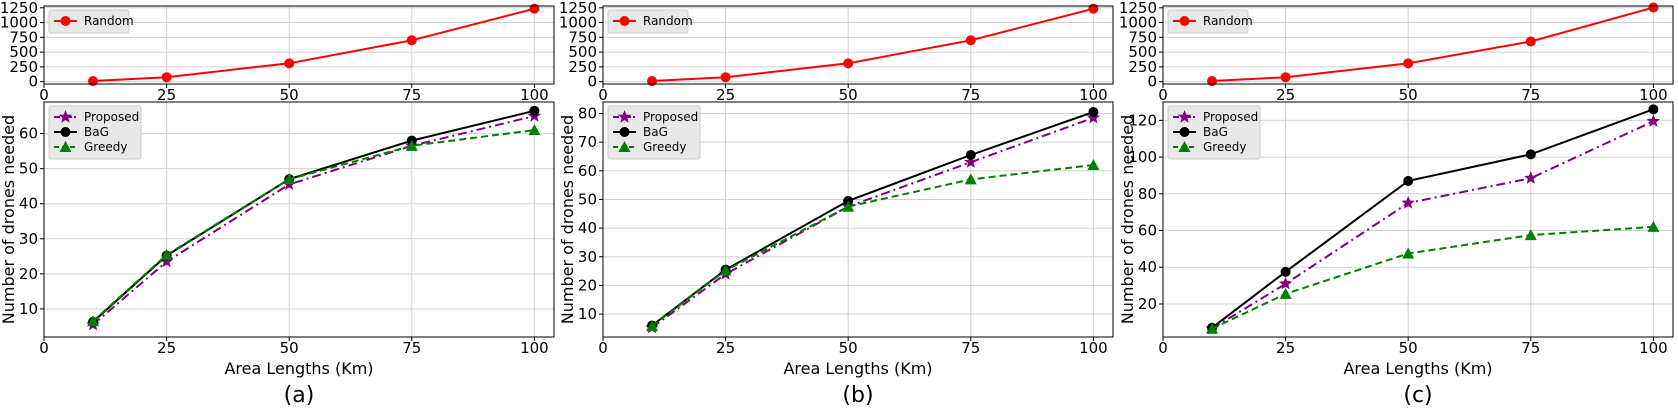  What do you see at coordinates (111, 117) in the screenshot?
I see `legend-label: Proposed` at bounding box center [111, 117].